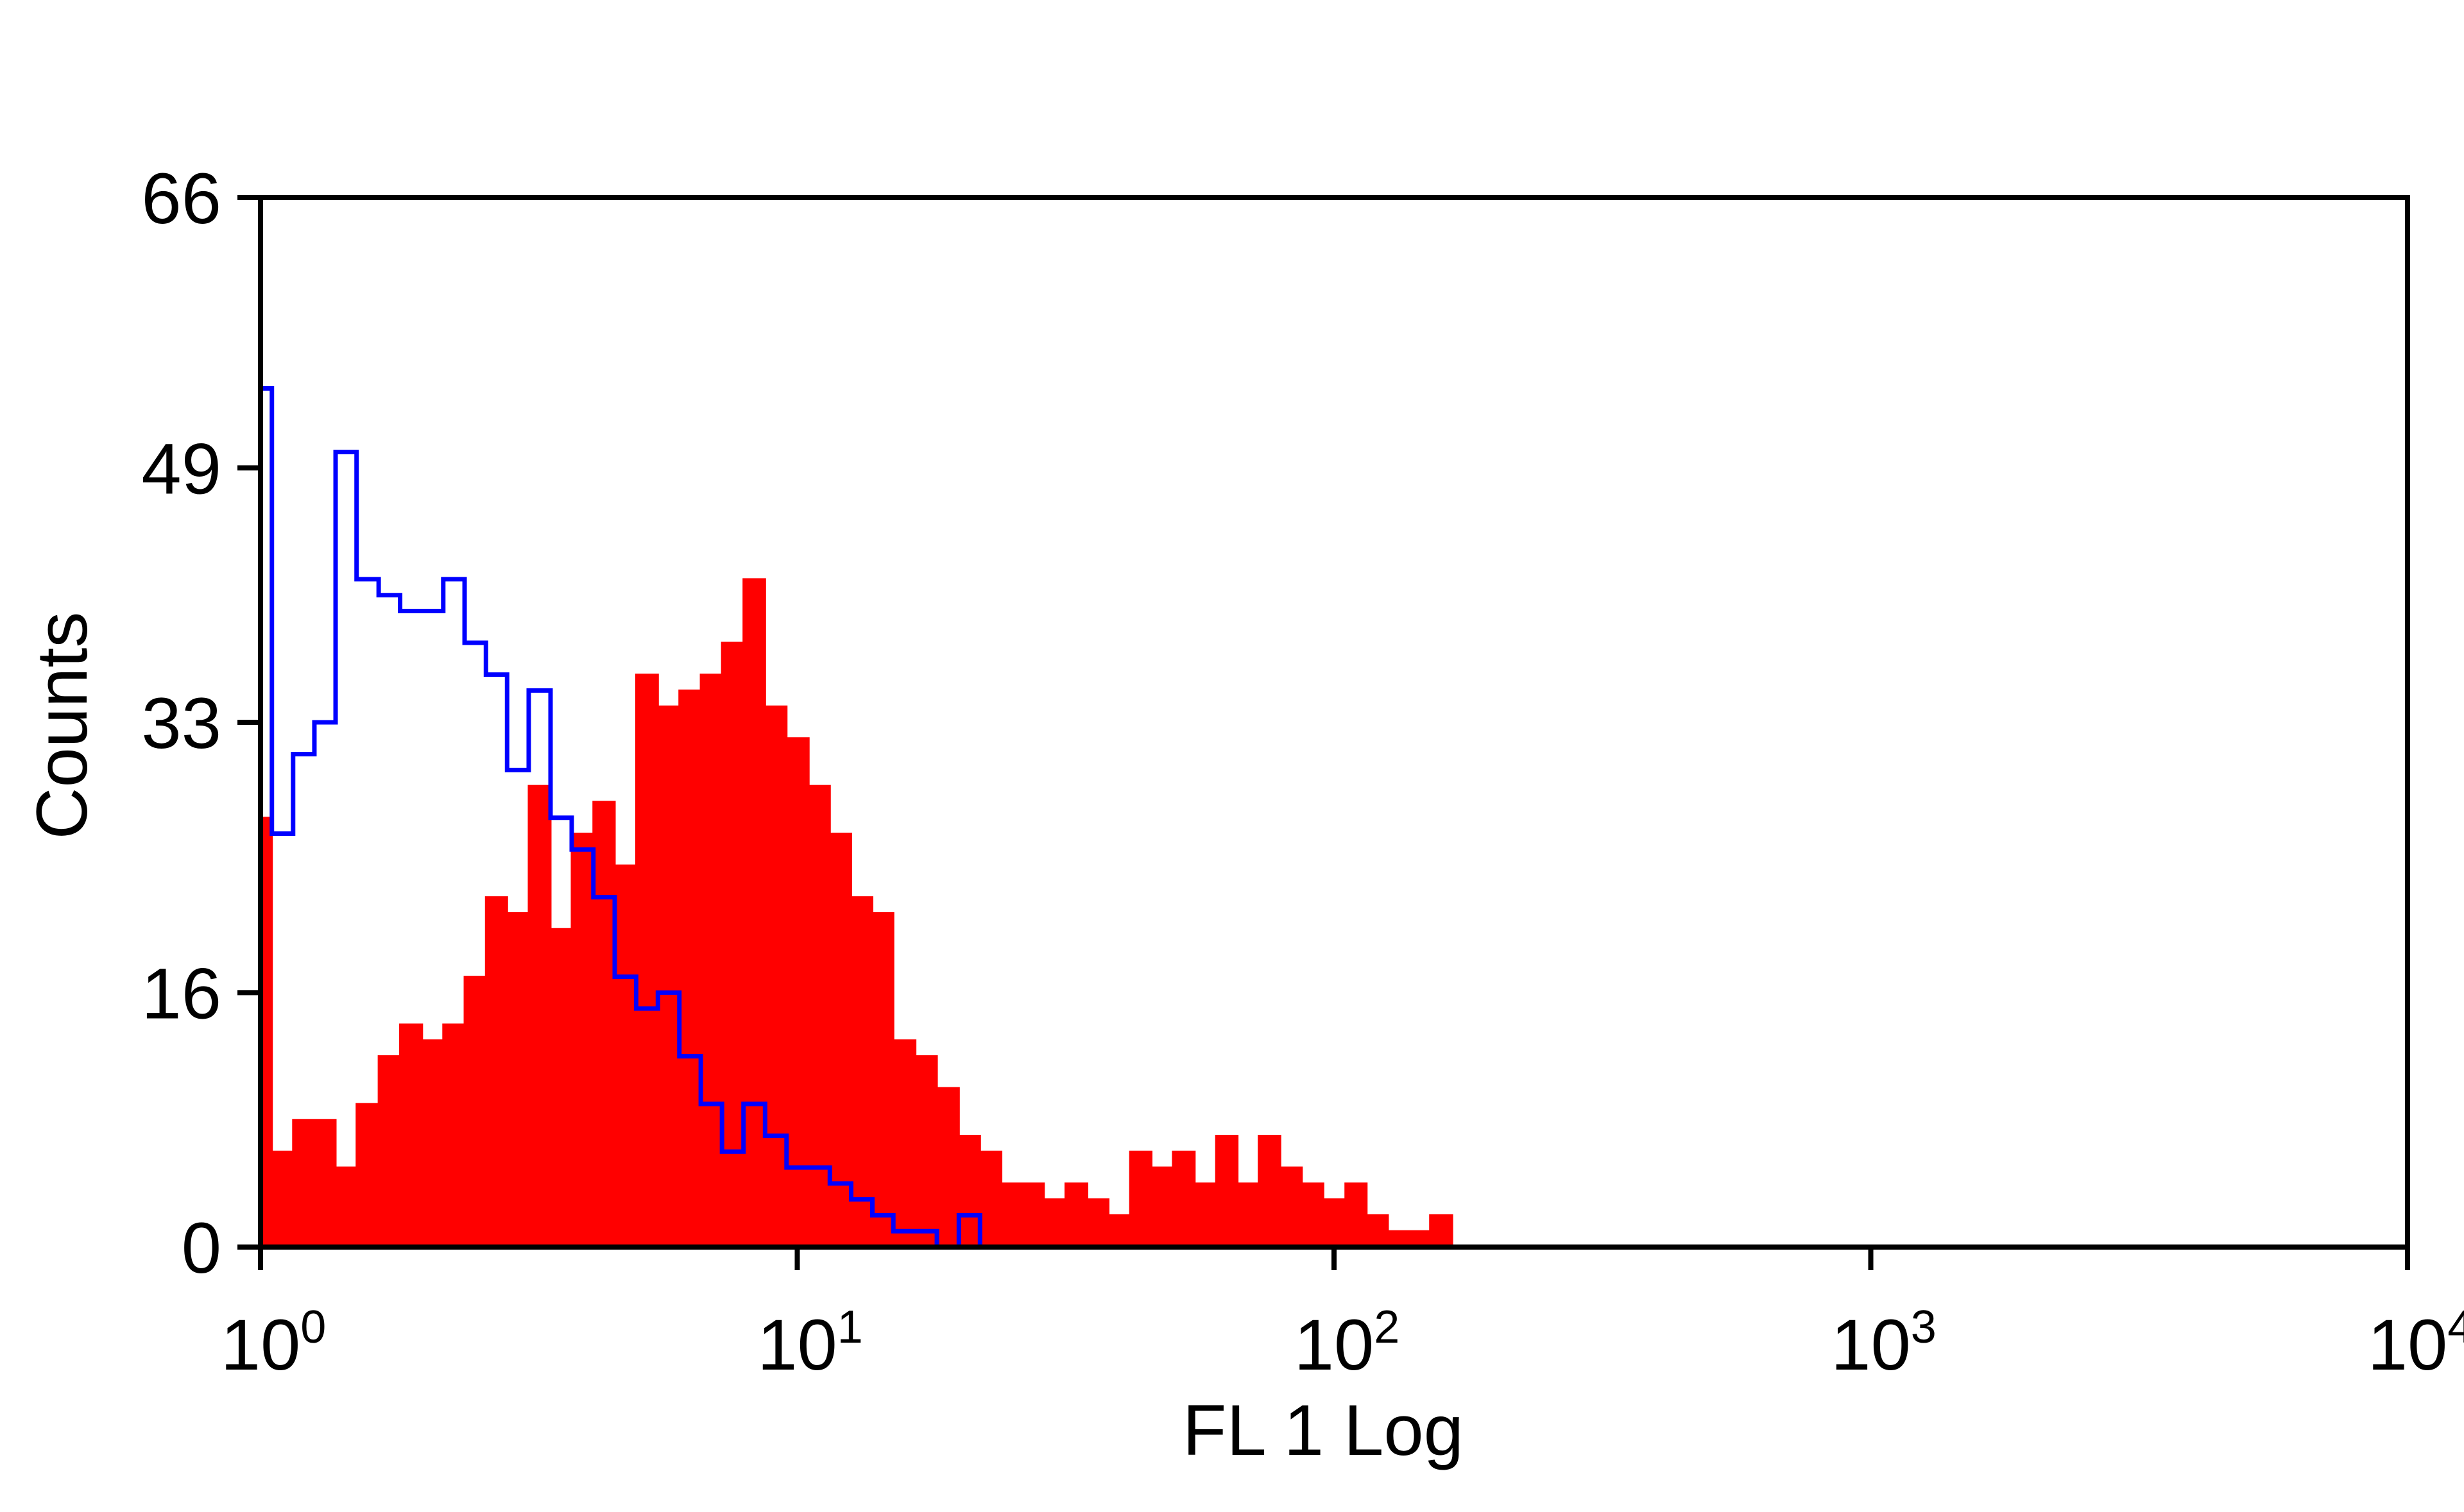 This screenshot has height=1512, width=2464. What do you see at coordinates (1324, 1430) in the screenshot?
I see `x-axis-title: FL 1 Log` at bounding box center [1324, 1430].